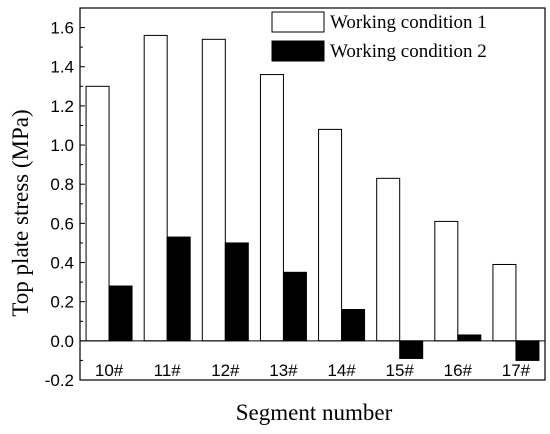 The width and height of the screenshot is (550, 434). What do you see at coordinates (62, 145) in the screenshot?
I see `y-tick-label: 1.0` at bounding box center [62, 145].